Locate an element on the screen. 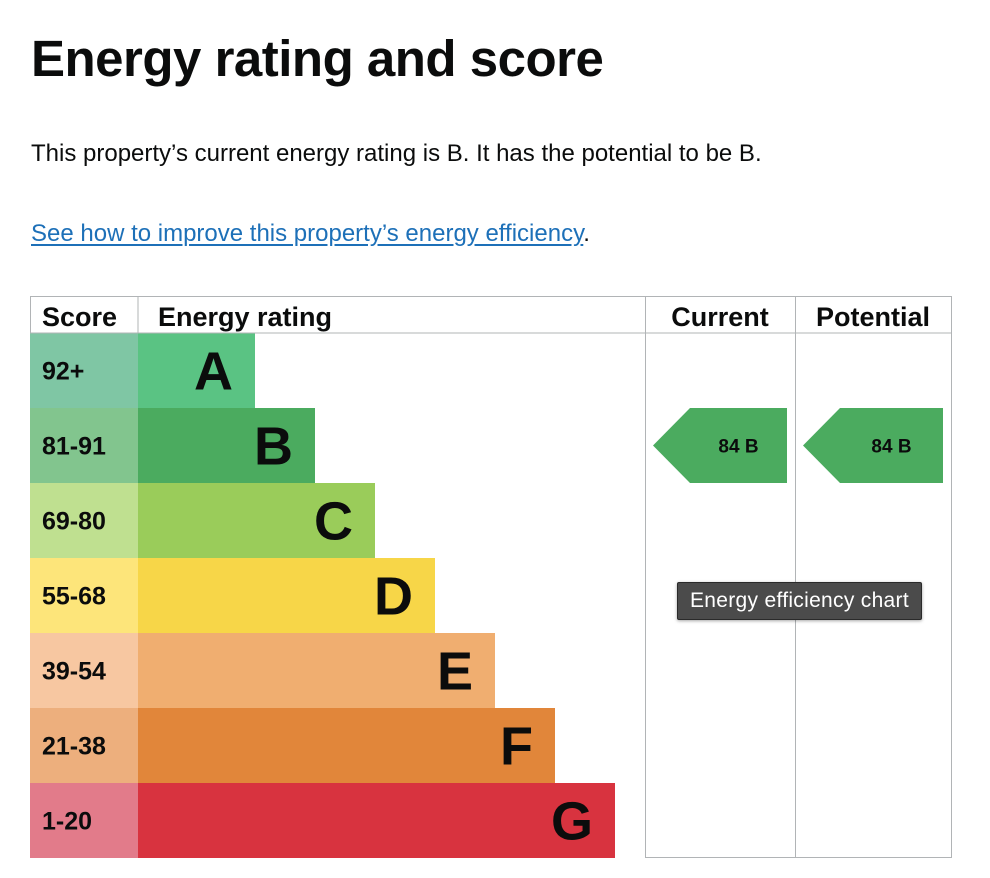 The height and width of the screenshot is (878, 990). score-label-c: 69-80 is located at coordinates (74, 522).